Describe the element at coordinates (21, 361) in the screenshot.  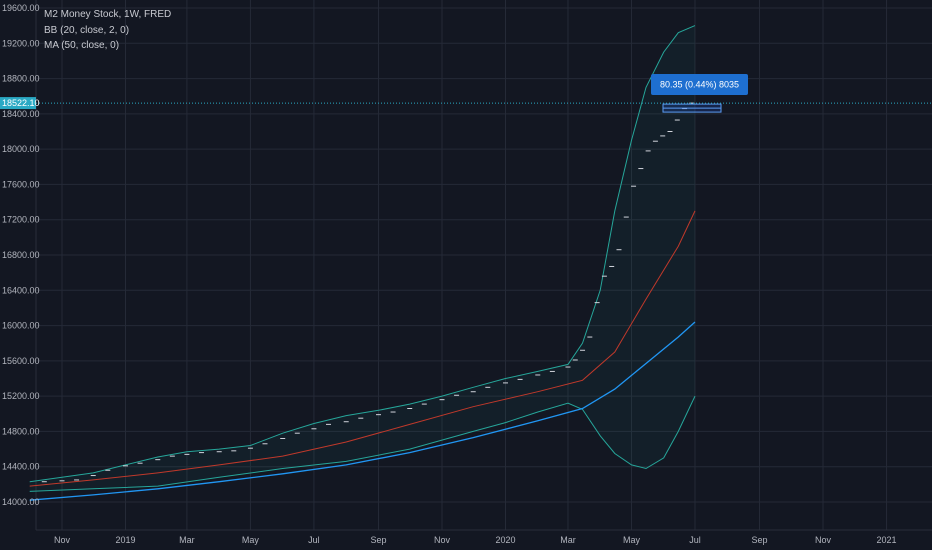
I see `y-tick-label: 15600.00` at that location.